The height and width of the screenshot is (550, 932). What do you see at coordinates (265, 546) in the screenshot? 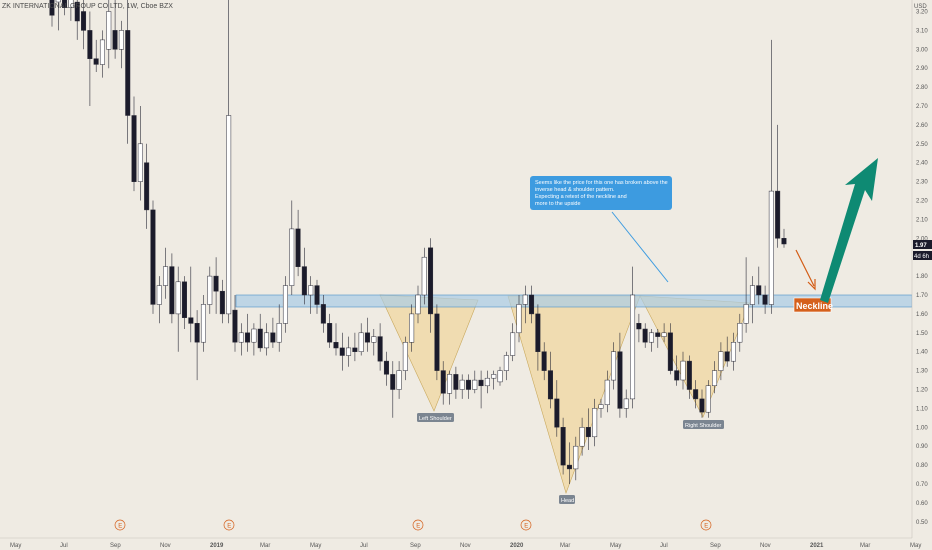
I see `time-tick-label: Mar` at bounding box center [265, 546].